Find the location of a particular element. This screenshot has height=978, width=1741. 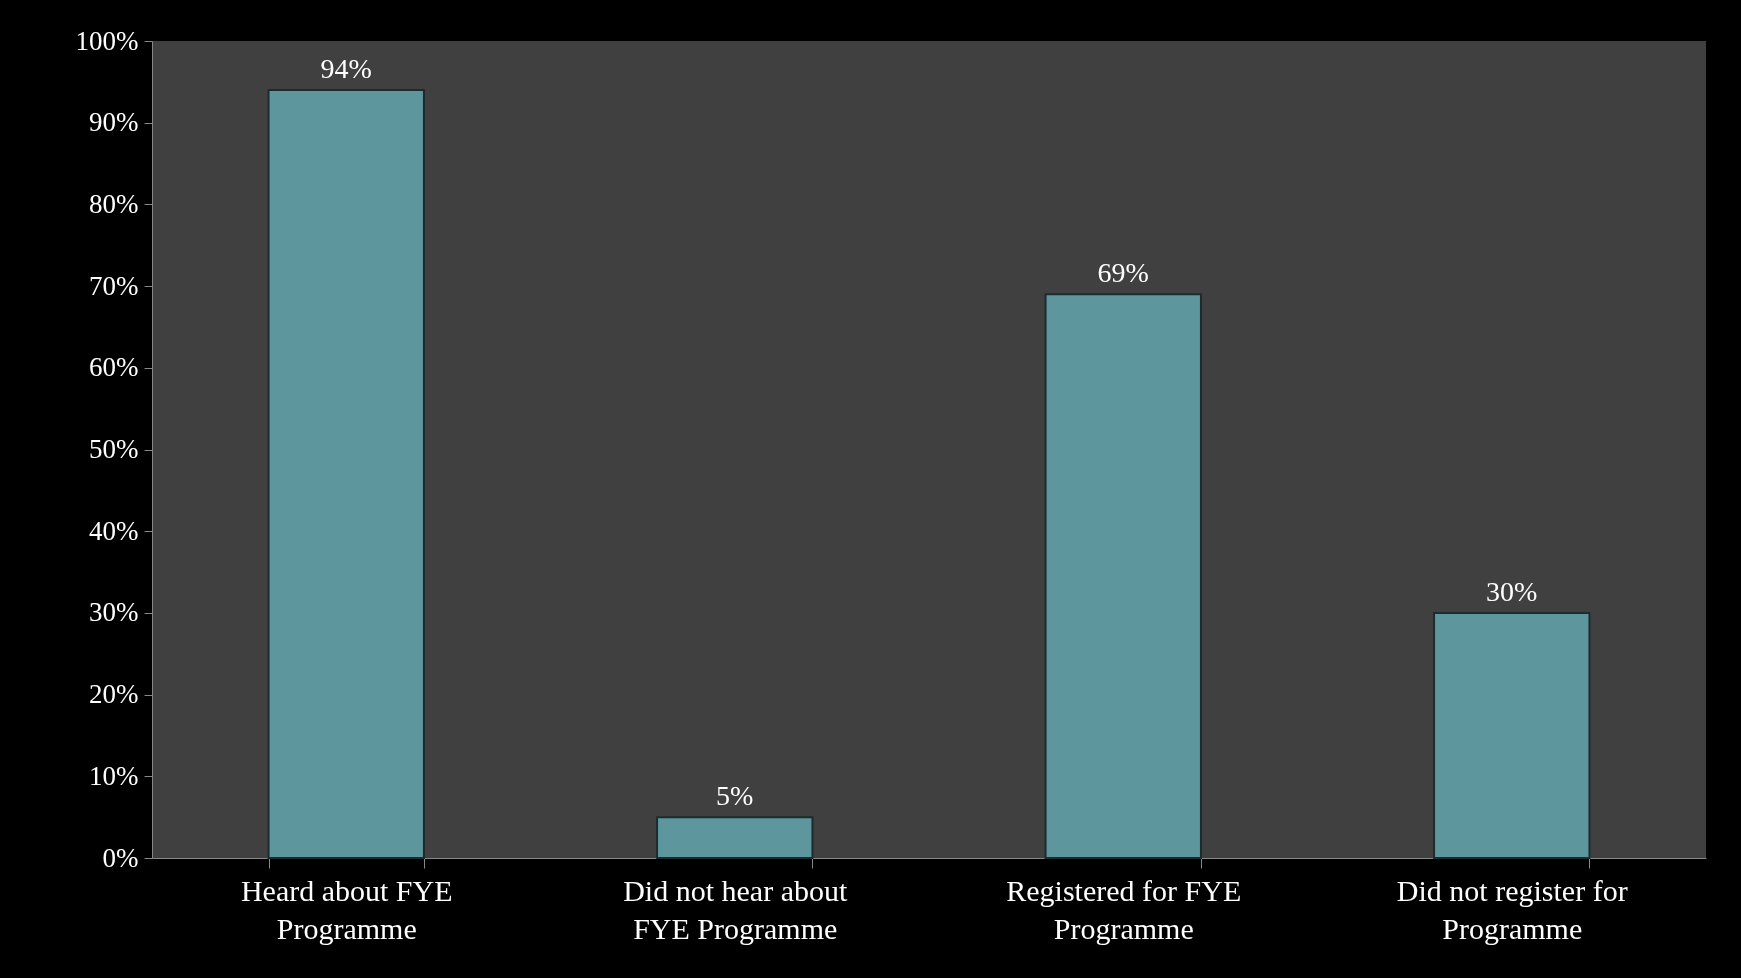

y-tick-label: 50% is located at coordinates (114, 449).